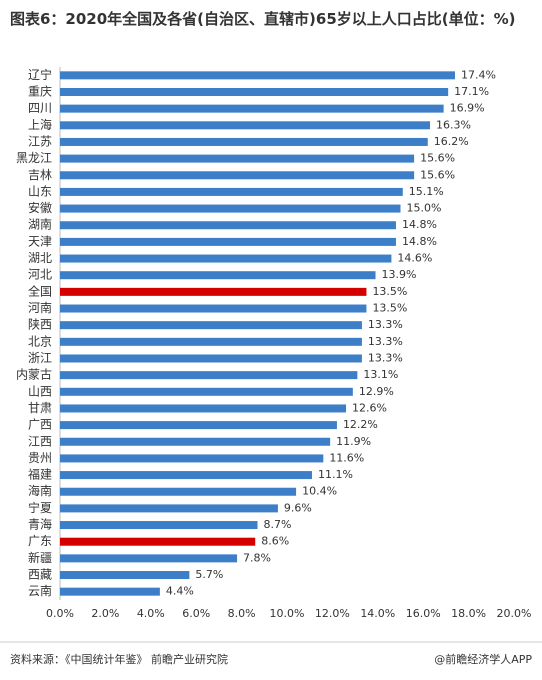  What do you see at coordinates (483, 659) in the screenshot?
I see `credit: @前瞻经济学人APP` at bounding box center [483, 659].